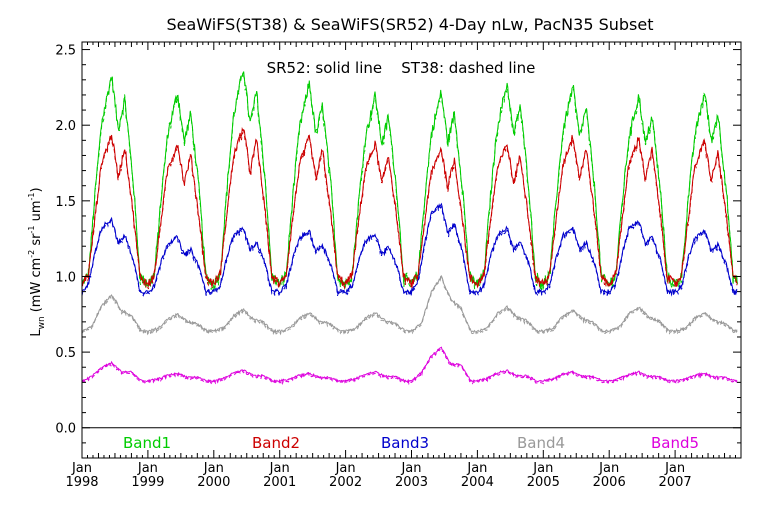 The height and width of the screenshot is (512, 768). I want to click on y-axis-label-main: L, so click(36, 333).